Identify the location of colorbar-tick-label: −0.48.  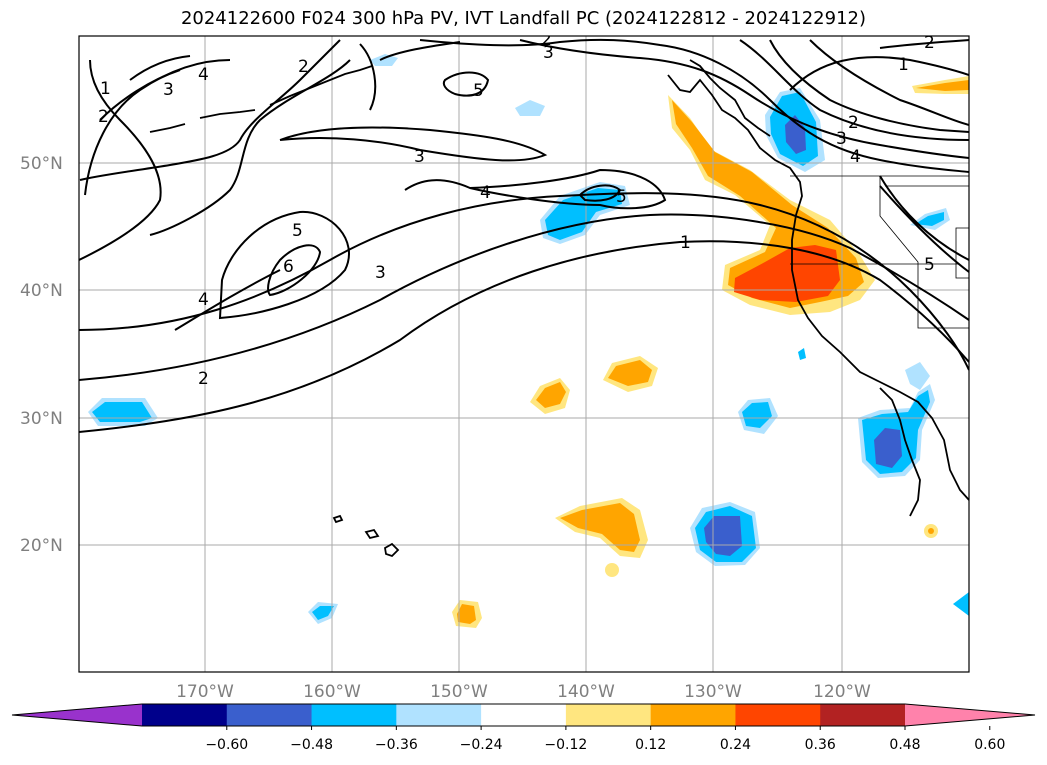
(311, 745).